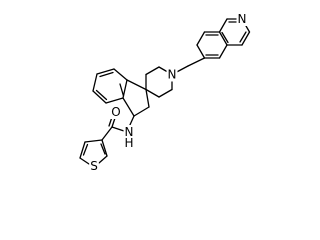  I want to click on atom-label: H, so click(128, 143).